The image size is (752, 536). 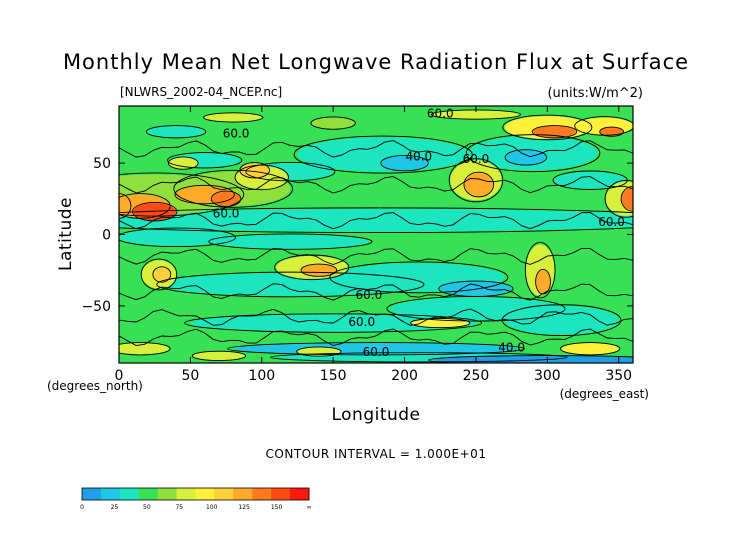 I want to click on x-tick-label: 50, so click(x=190, y=376).